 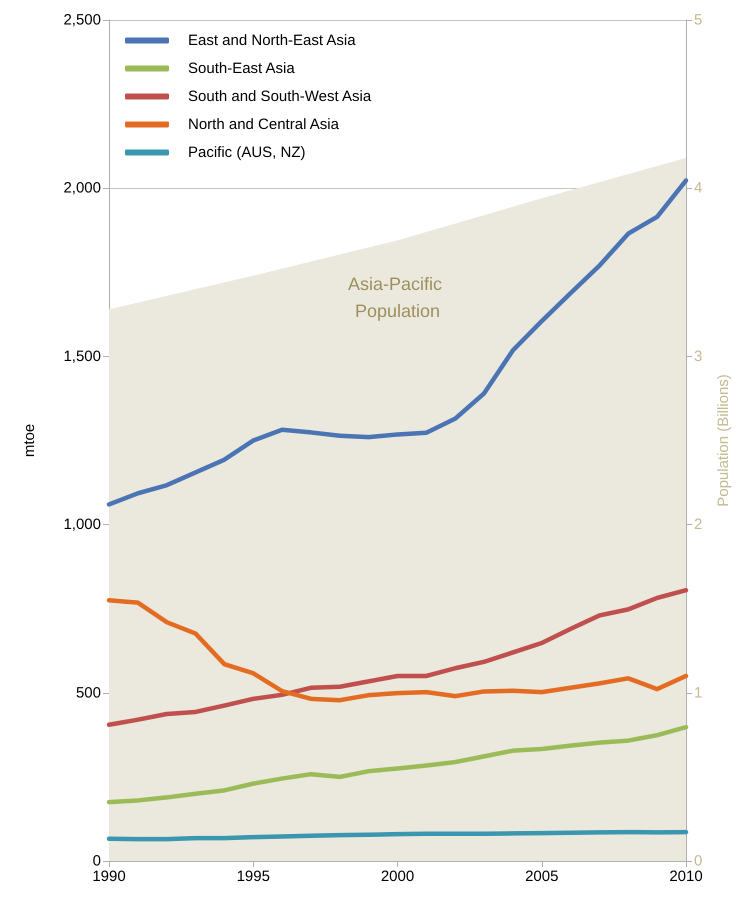 What do you see at coordinates (723, 440) in the screenshot?
I see `y2-axis-title: Population (Billions)` at bounding box center [723, 440].